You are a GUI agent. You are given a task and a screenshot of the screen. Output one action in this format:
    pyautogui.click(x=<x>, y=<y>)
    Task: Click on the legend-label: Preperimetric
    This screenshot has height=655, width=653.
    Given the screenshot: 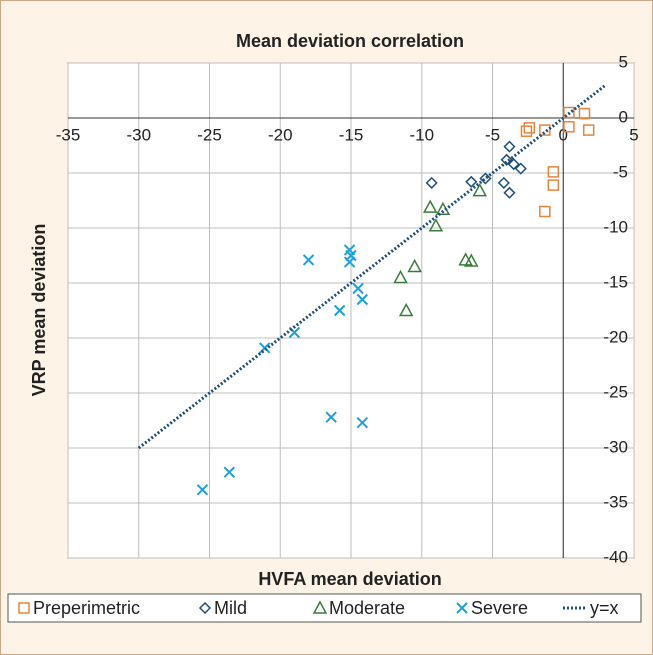 What is the action you would take?
    pyautogui.click(x=86, y=608)
    